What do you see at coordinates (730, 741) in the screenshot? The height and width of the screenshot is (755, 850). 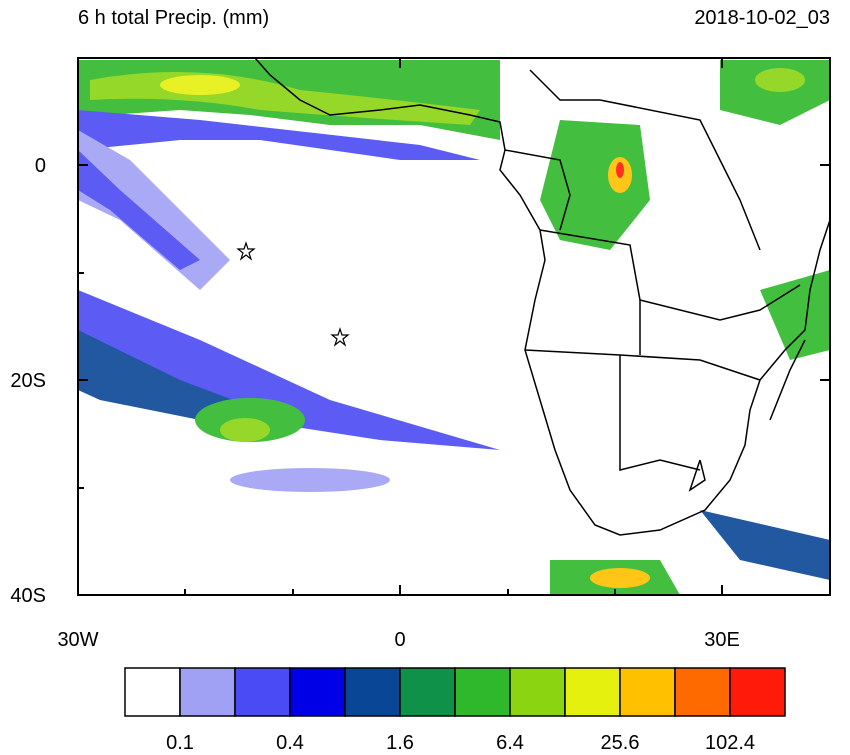 I see `colorbar-label: 102.4` at bounding box center [730, 741].